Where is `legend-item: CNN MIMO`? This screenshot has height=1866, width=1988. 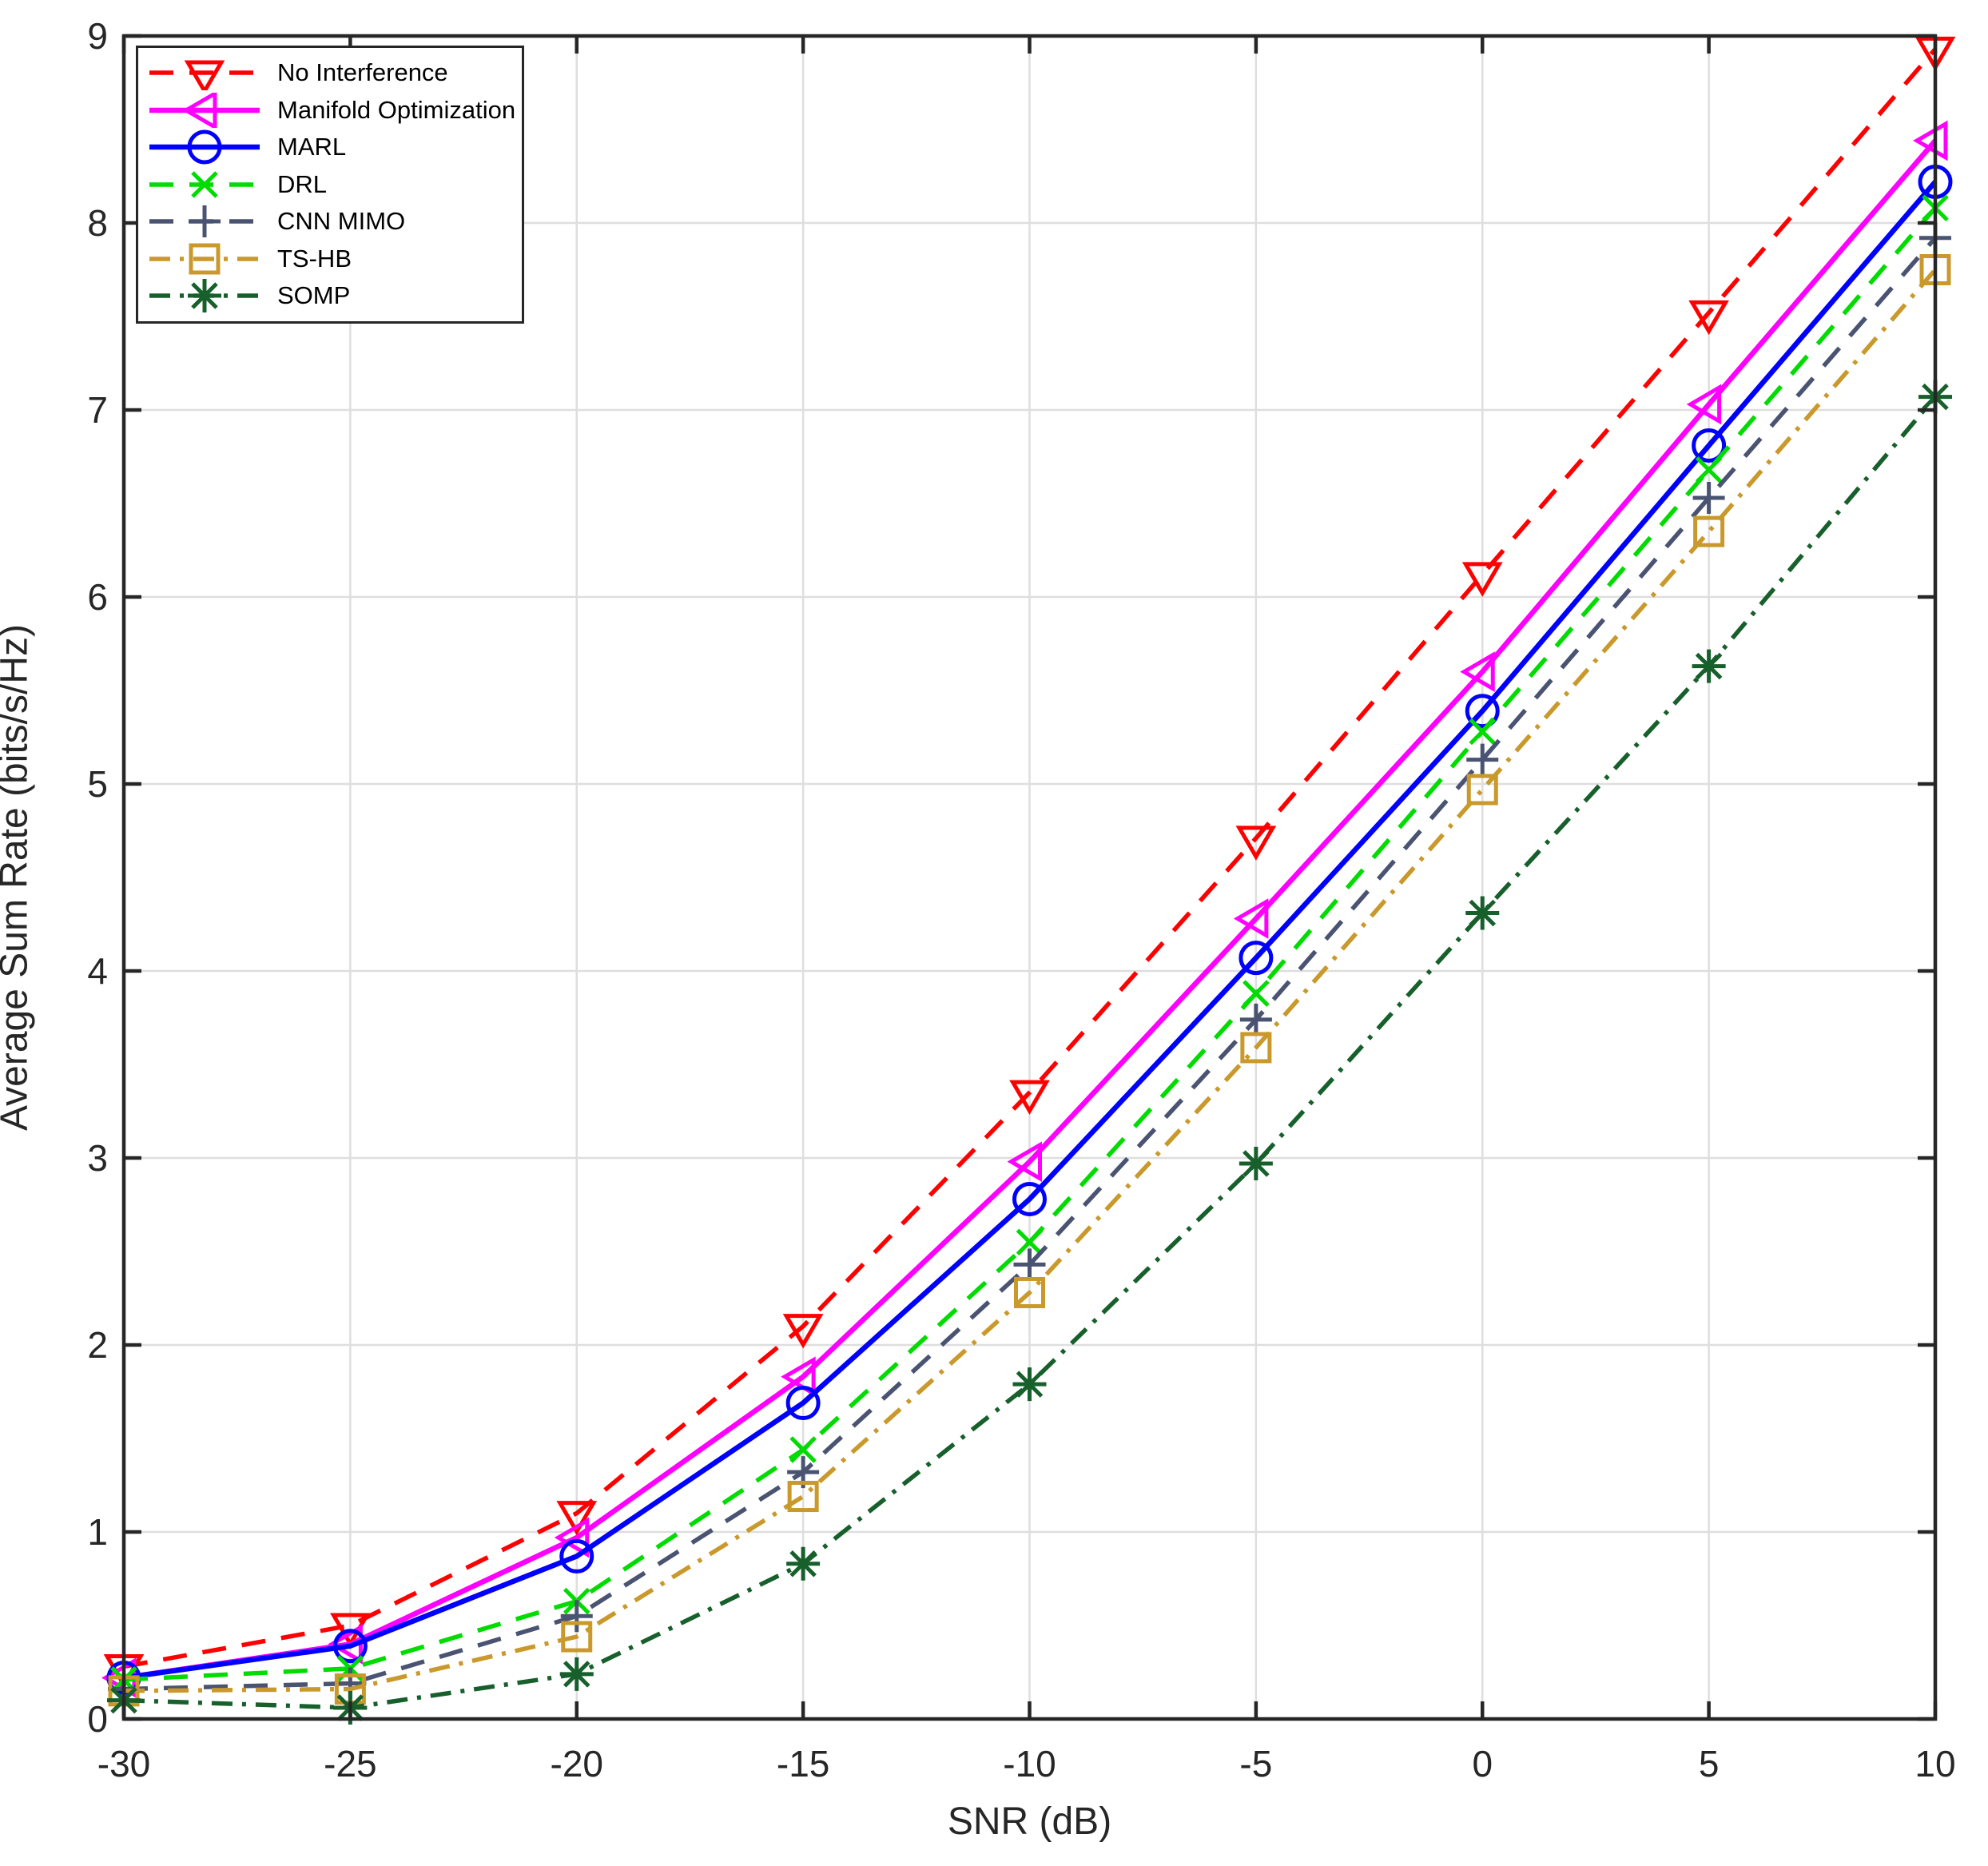 legend-item: CNN MIMO is located at coordinates (330, 222).